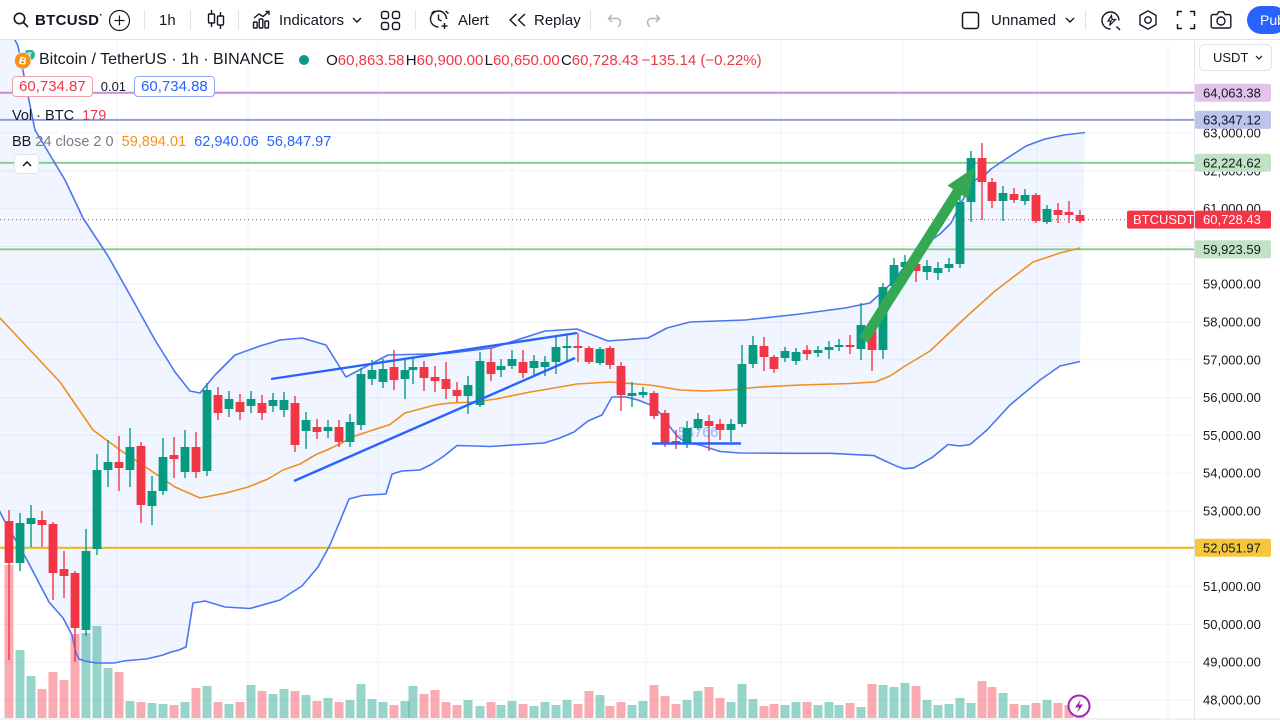 This screenshot has width=1280, height=722. What do you see at coordinates (1232, 119) in the screenshot?
I see `svg-text: 63,347.12` at bounding box center [1232, 119].